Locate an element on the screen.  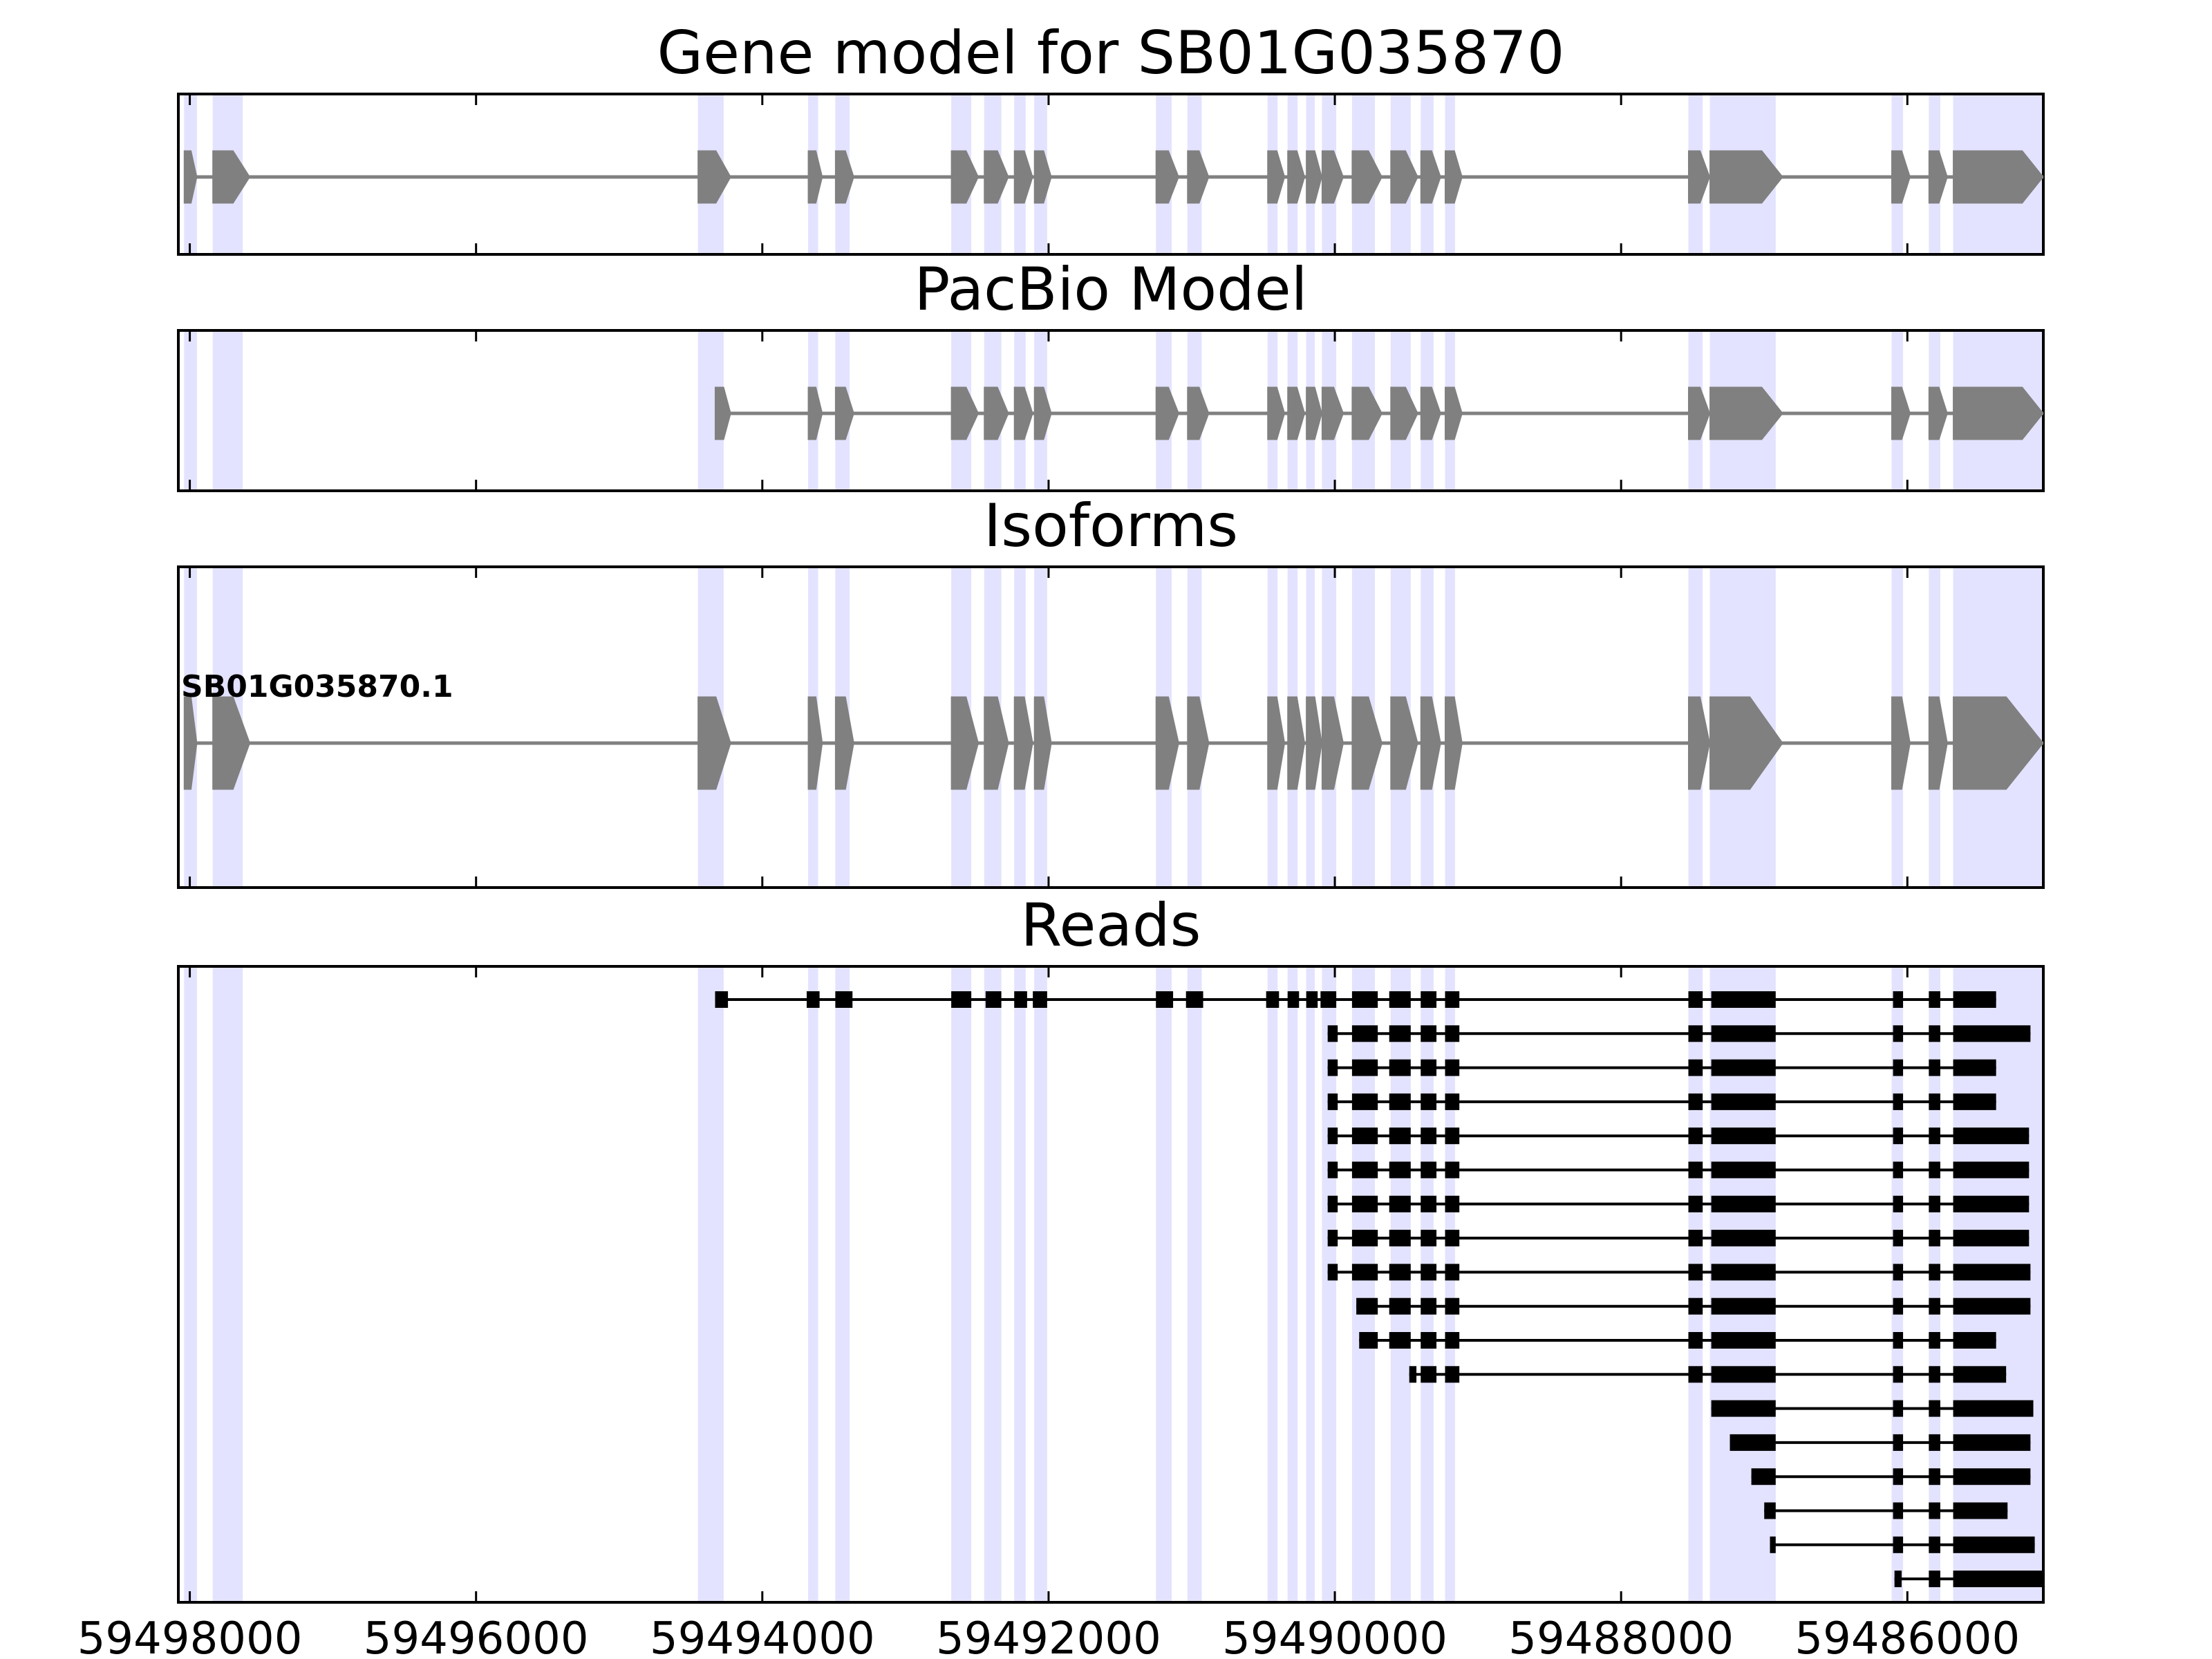
x-tick-label: 59488000 is located at coordinates (1621, 1636).